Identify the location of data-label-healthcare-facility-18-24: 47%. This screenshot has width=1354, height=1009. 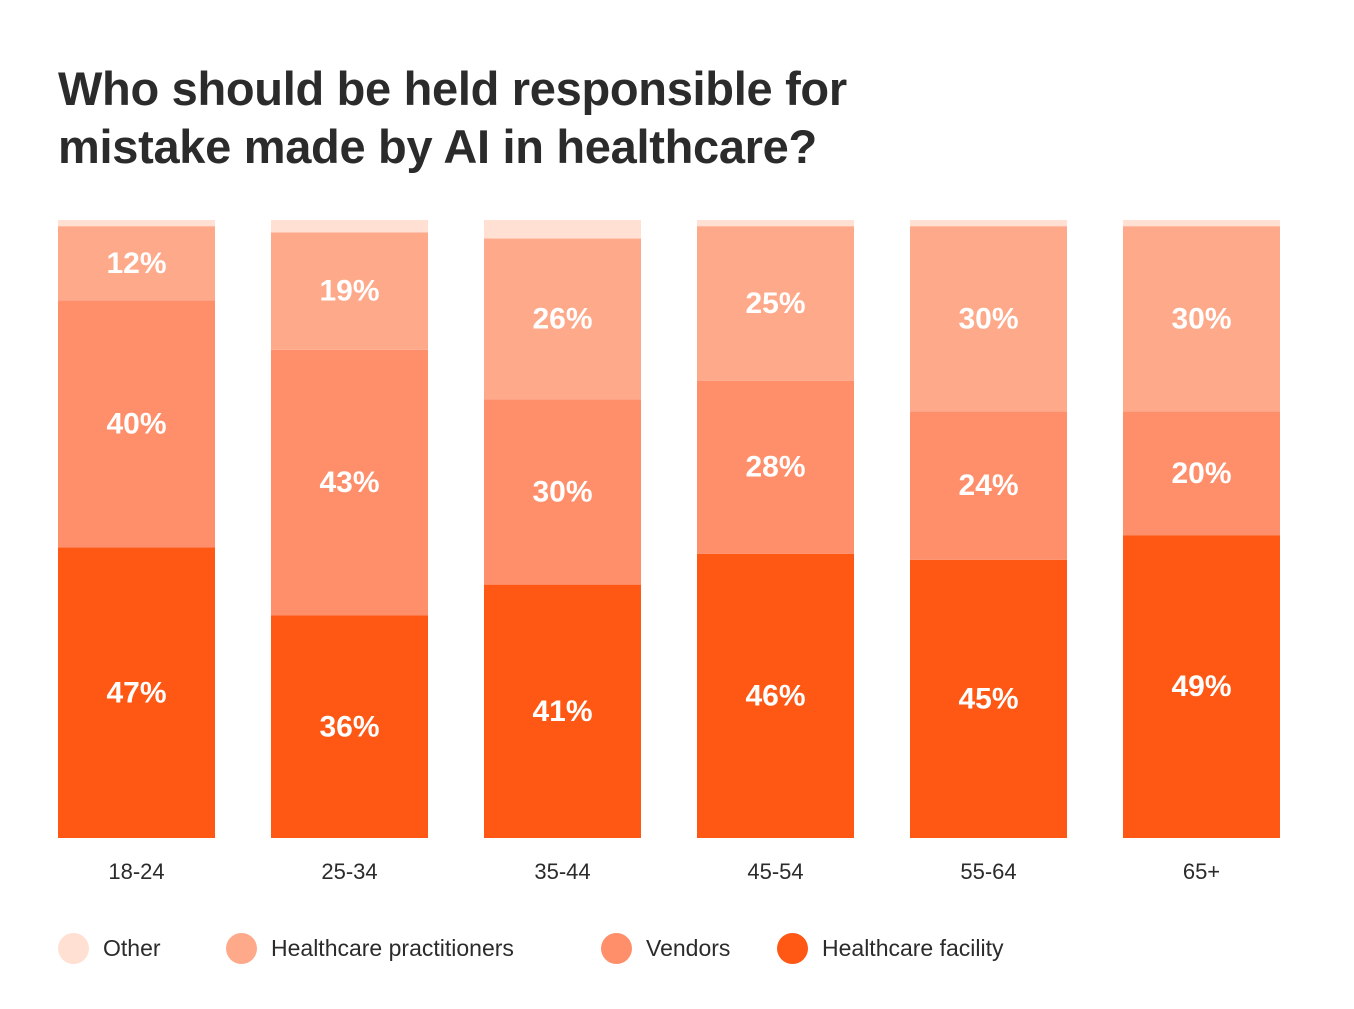
(136, 692).